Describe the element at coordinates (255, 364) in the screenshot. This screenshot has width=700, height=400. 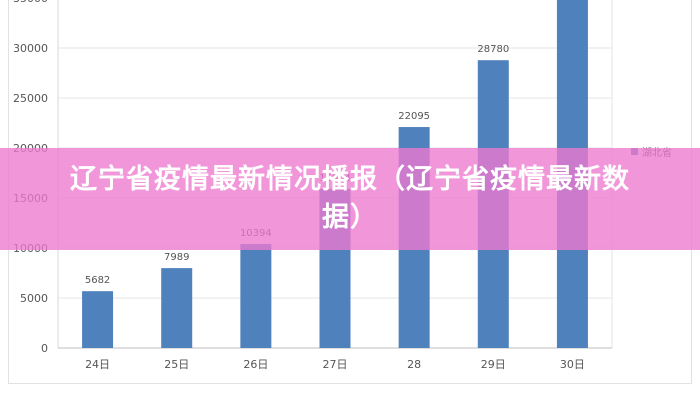
I see `x-tick-label: 26日` at that location.